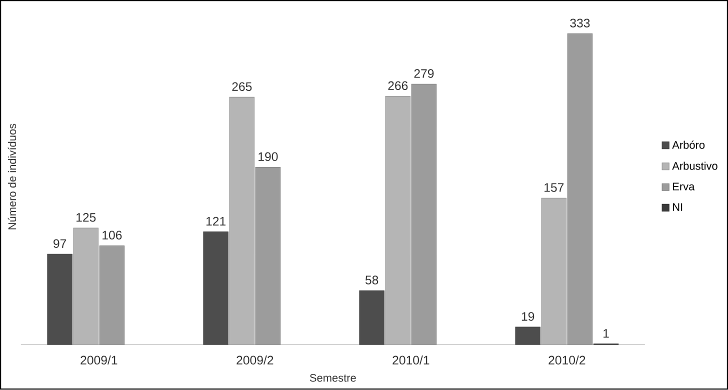 This screenshot has height=390, width=728. I want to click on data-label: 19, so click(528, 317).